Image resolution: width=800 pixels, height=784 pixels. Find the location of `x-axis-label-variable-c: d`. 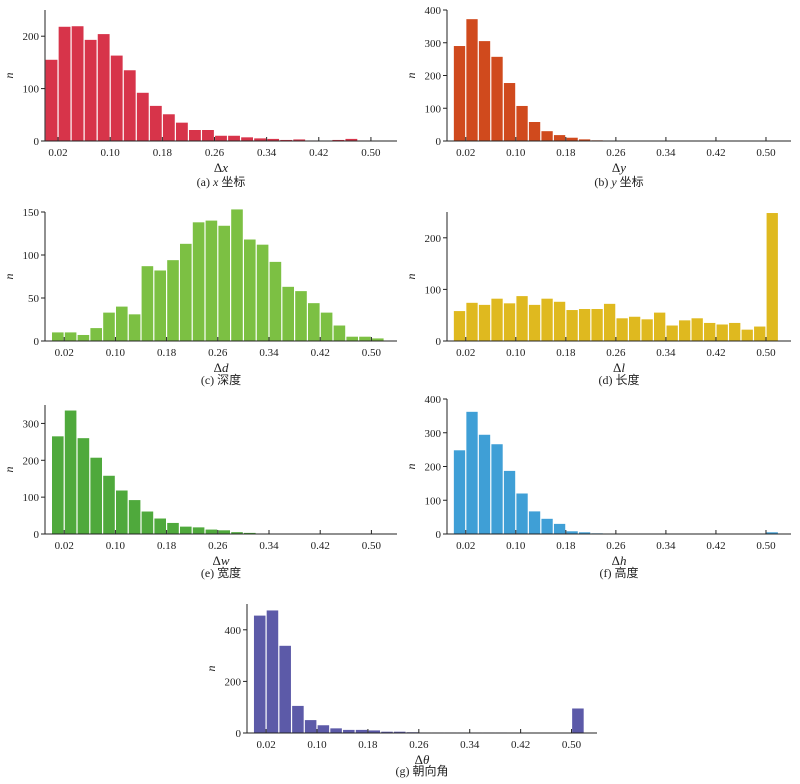

x-axis-label-variable-c: d is located at coordinates (225, 367).